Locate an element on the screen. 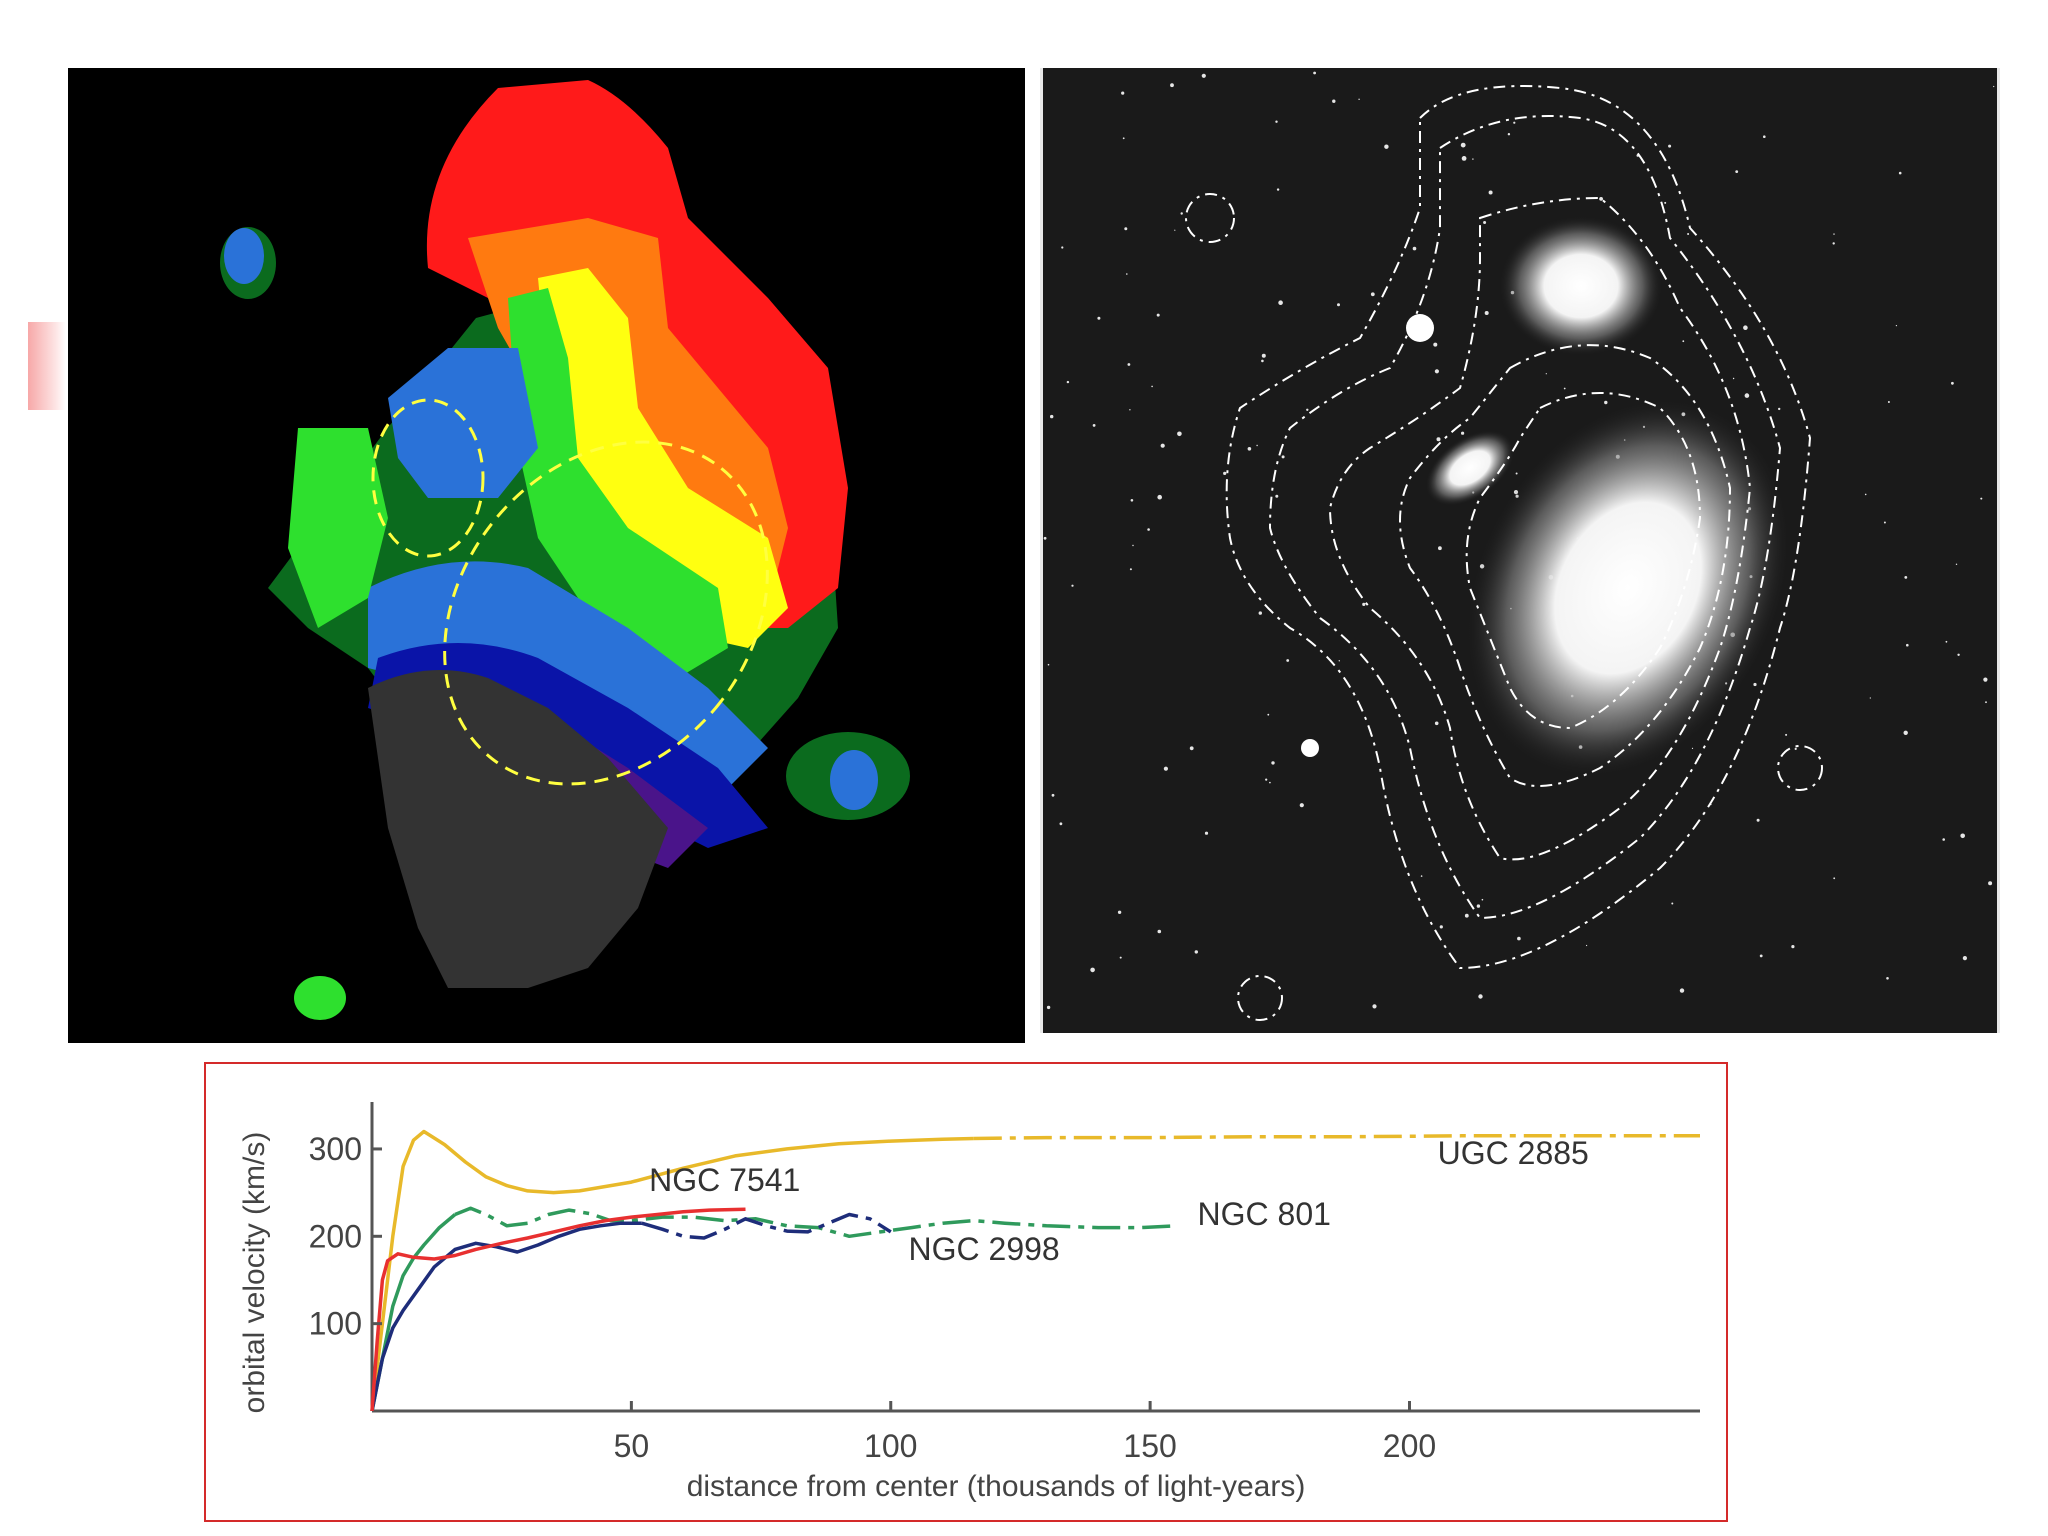 The image size is (2048, 1536). x-tick-label: 150 is located at coordinates (1149, 1446).